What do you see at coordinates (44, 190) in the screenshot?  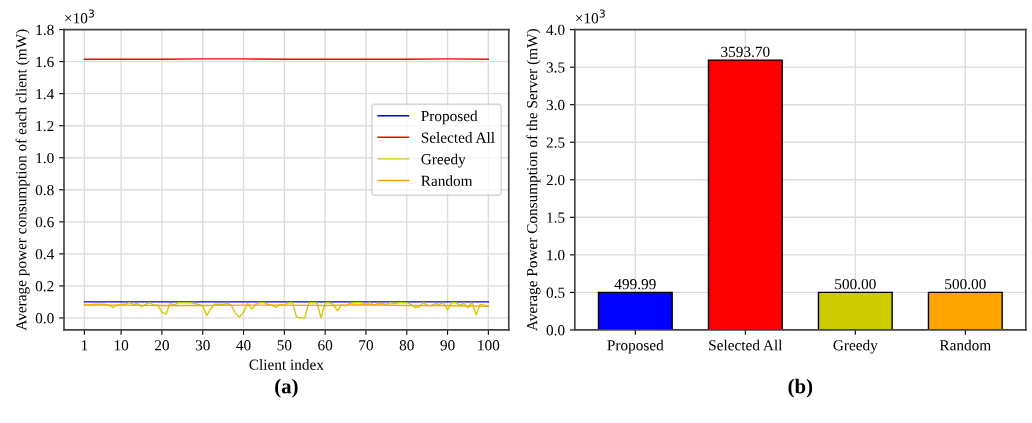 I see `y-tick-label: 0.8` at bounding box center [44, 190].